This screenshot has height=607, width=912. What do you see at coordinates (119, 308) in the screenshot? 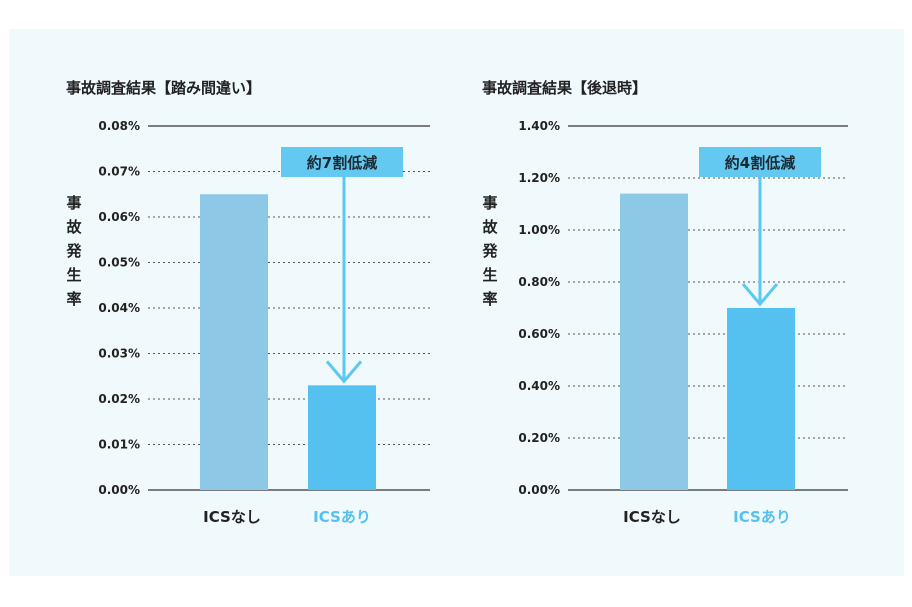
I see `y-tick-label: 0.04%` at bounding box center [119, 308].